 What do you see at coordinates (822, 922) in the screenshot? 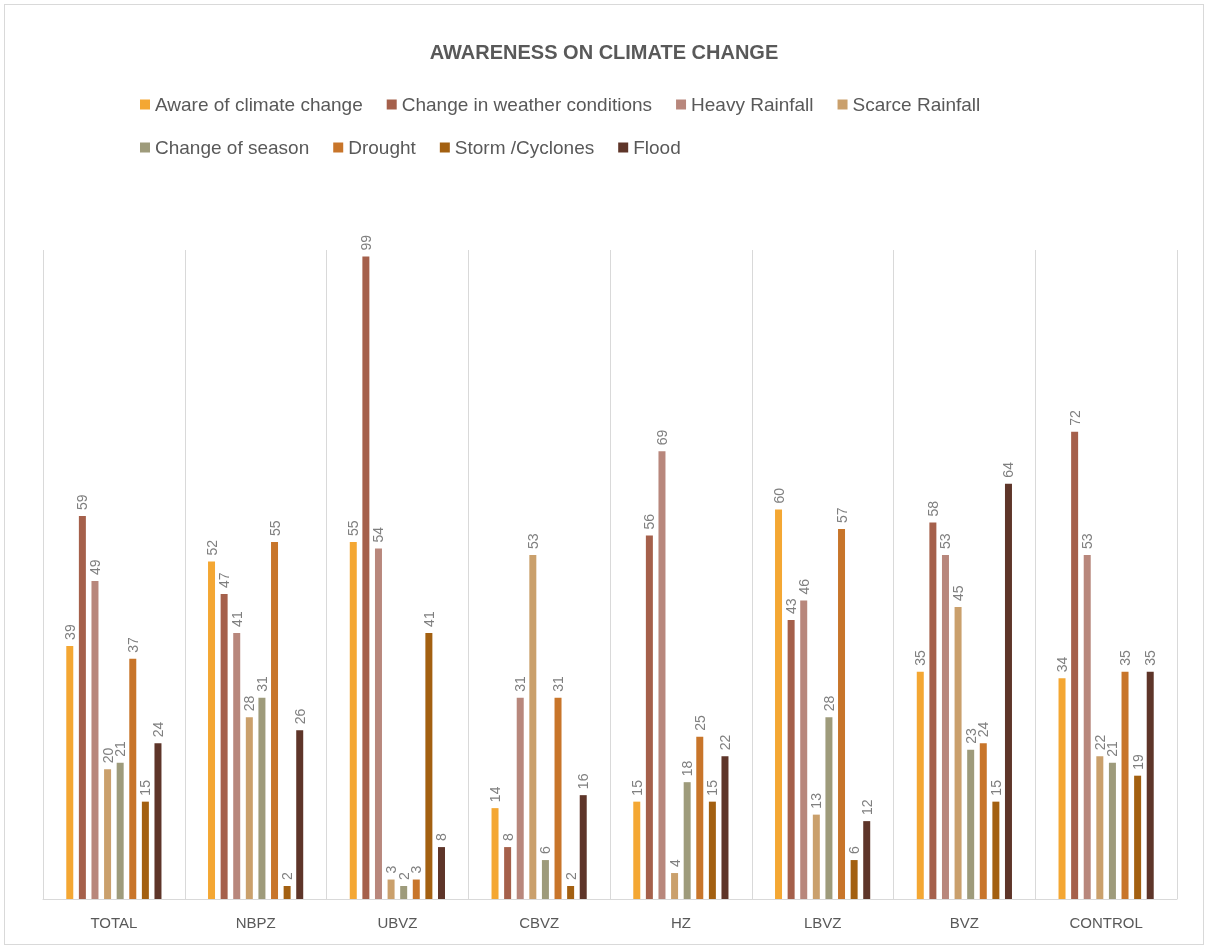
I see `x-tick-label: LBVZ` at bounding box center [822, 922].